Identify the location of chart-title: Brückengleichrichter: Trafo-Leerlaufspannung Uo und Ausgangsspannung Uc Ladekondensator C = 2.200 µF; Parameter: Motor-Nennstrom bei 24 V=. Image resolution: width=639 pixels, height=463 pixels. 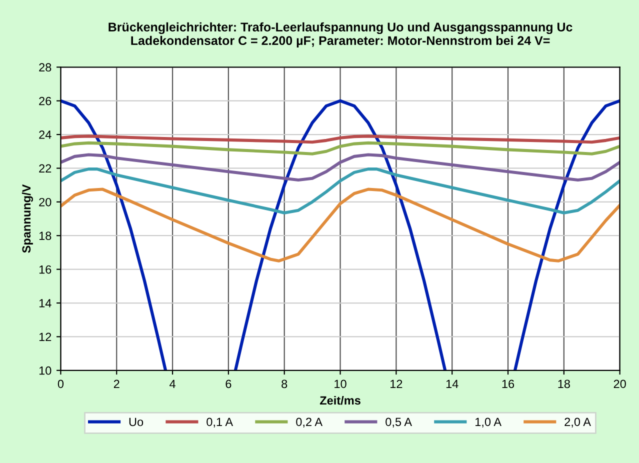
(340, 35).